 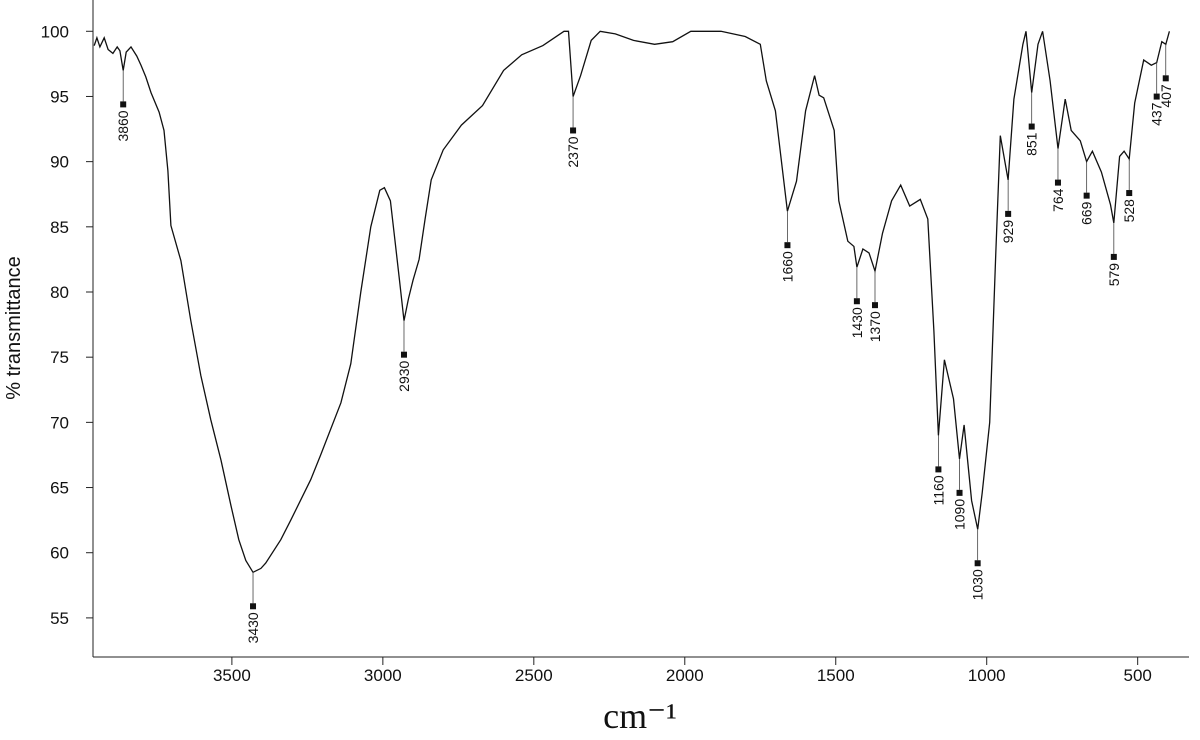 What do you see at coordinates (232, 675) in the screenshot?
I see `x-tick-label: 3500` at bounding box center [232, 675].